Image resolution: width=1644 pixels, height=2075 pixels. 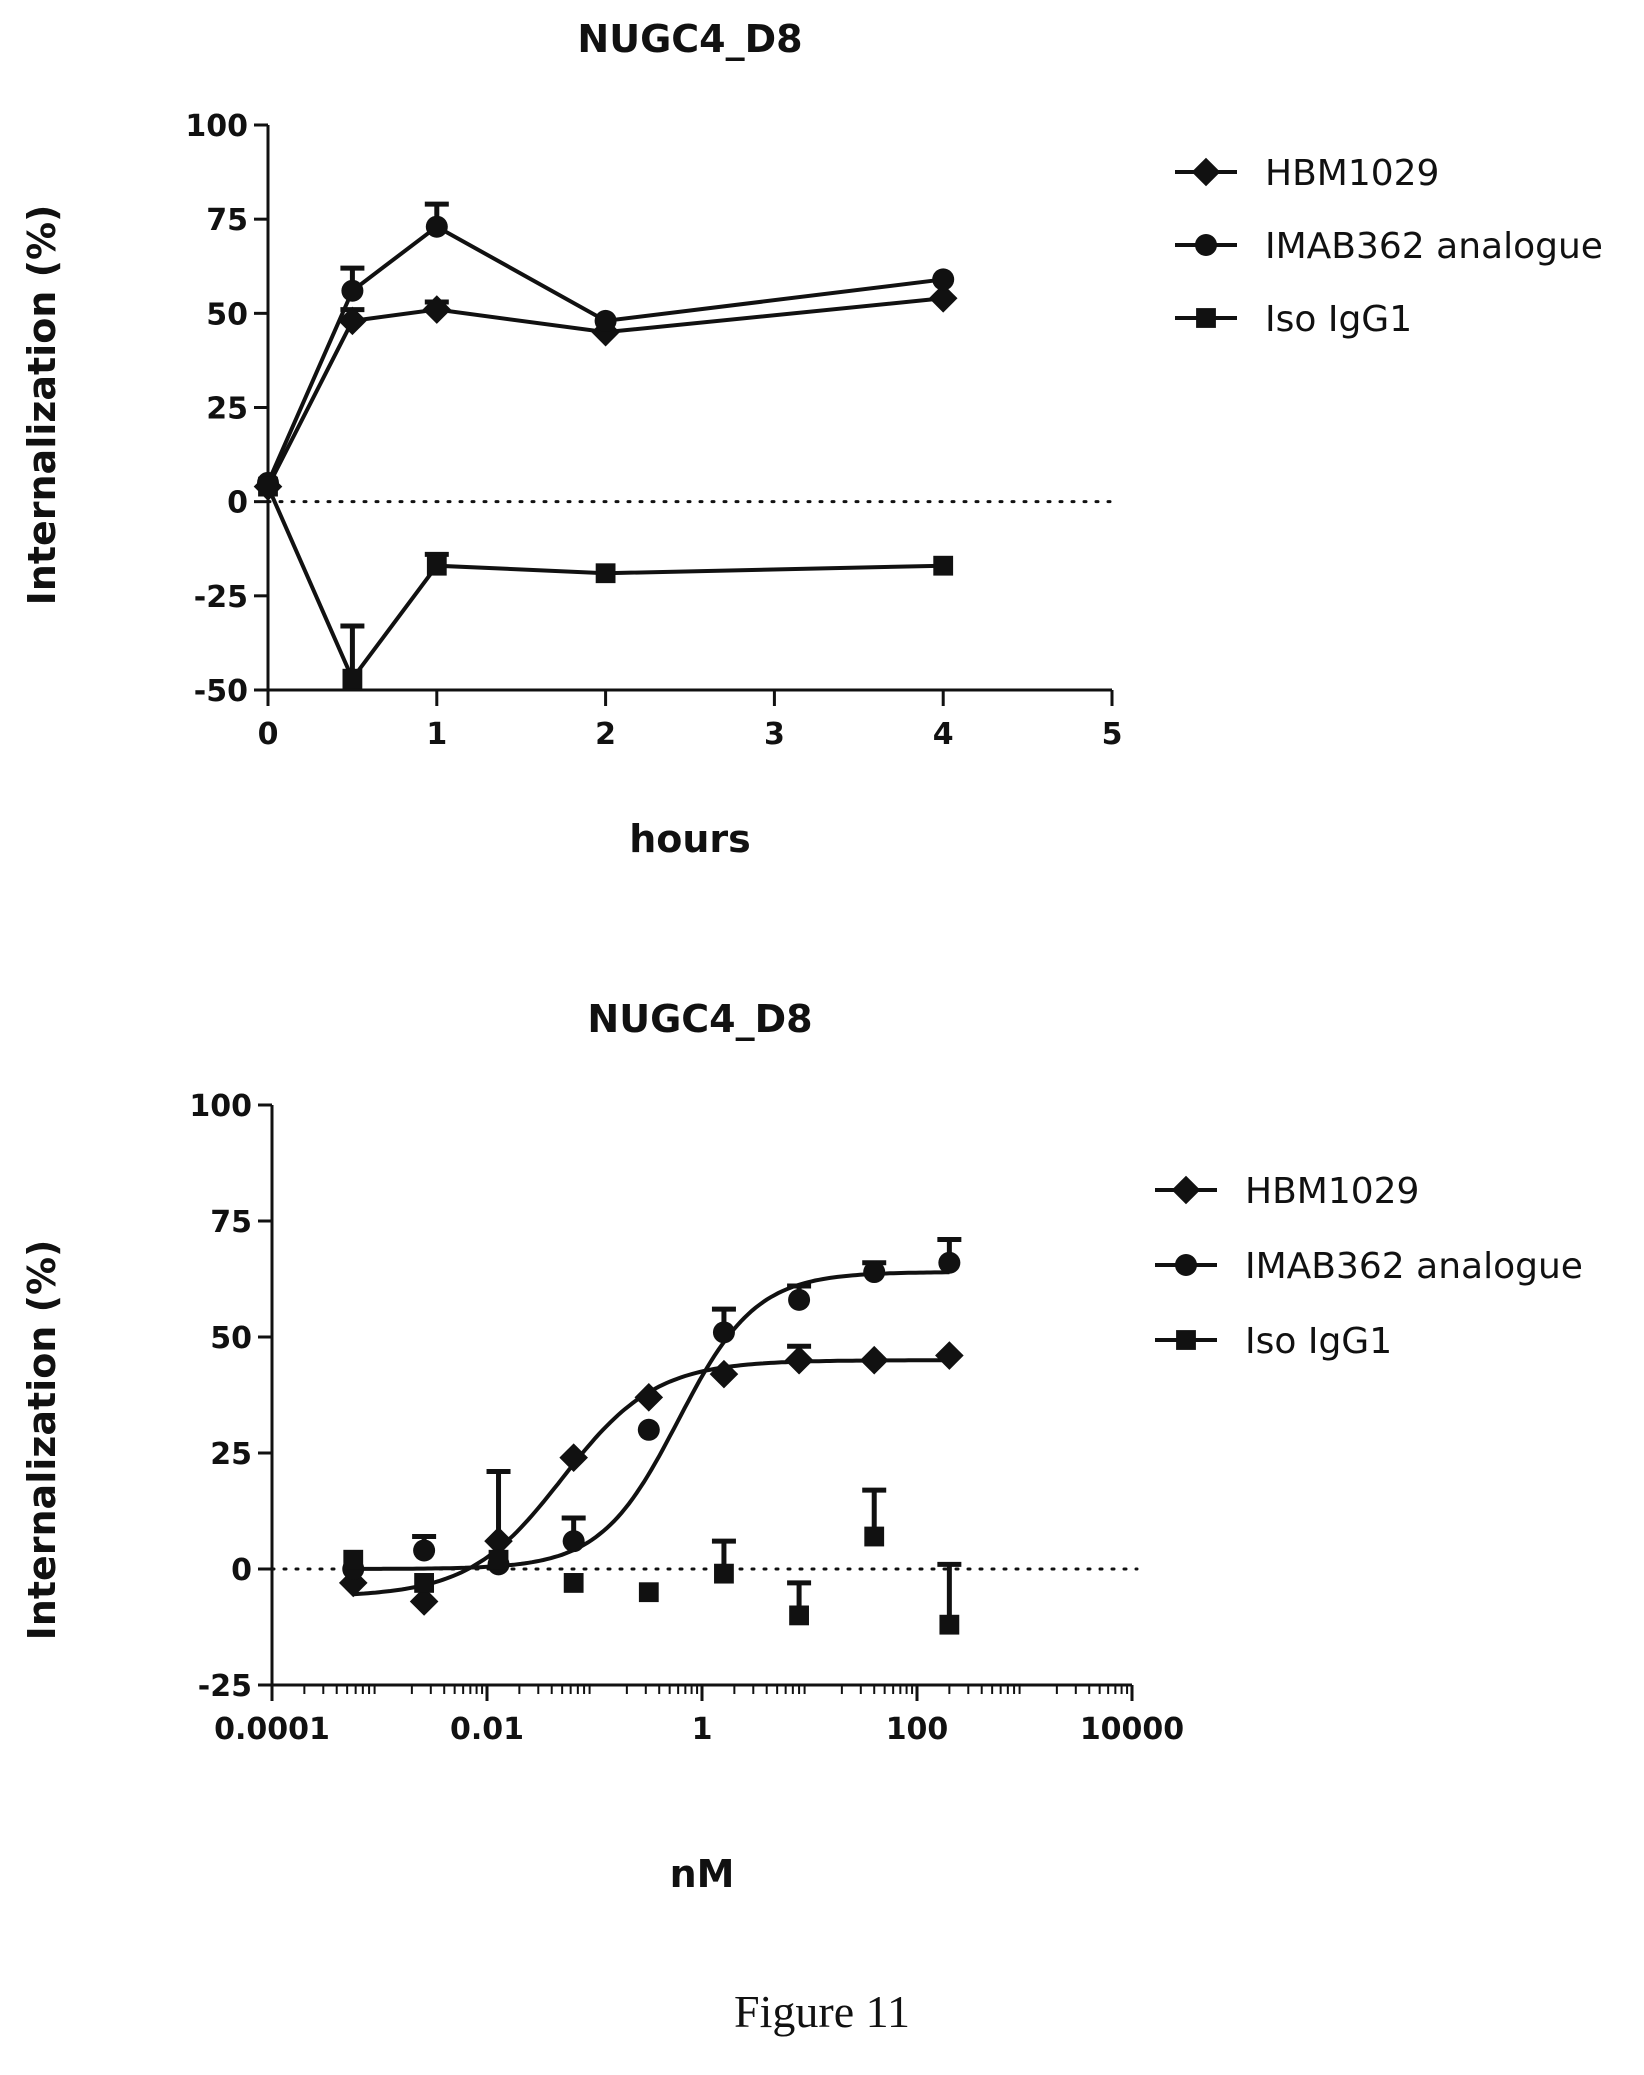 I want to click on x-tick-label: 3, so click(x=774, y=734).